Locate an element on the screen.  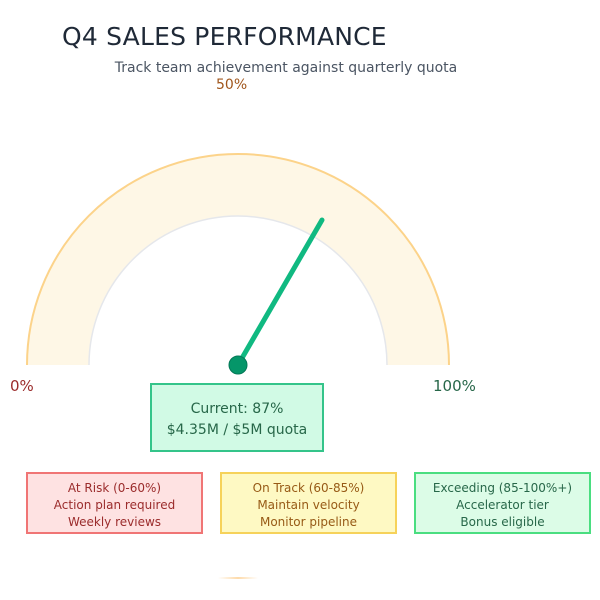
gauge-max-label: 100% is located at coordinates (454, 386).